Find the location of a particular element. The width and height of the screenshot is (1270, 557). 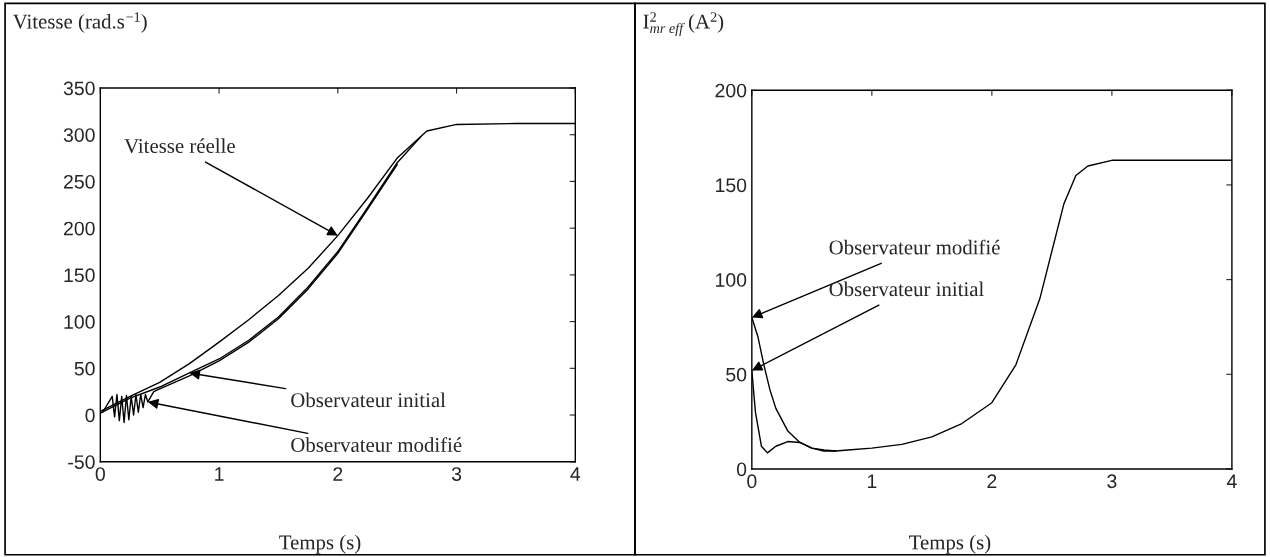

y-tick-label: 300 is located at coordinates (79, 135).